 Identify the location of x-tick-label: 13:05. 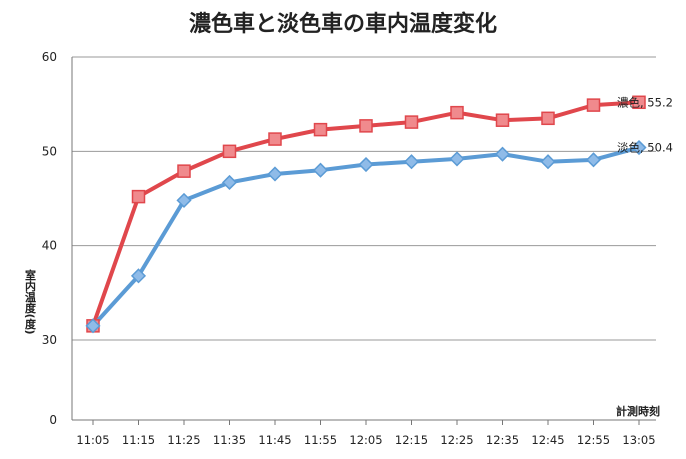
(638, 440).